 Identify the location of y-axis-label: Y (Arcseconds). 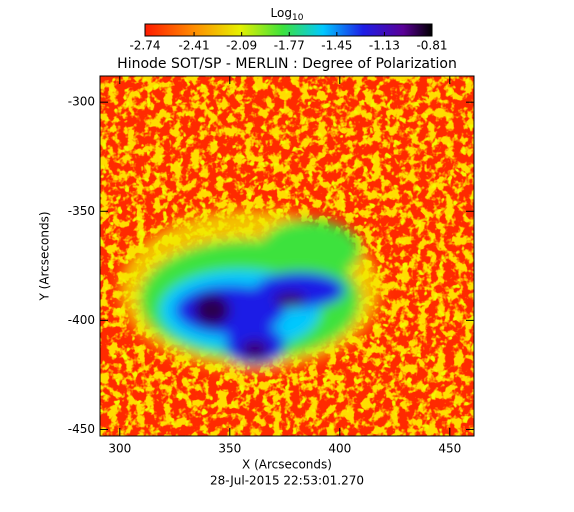
(45, 256).